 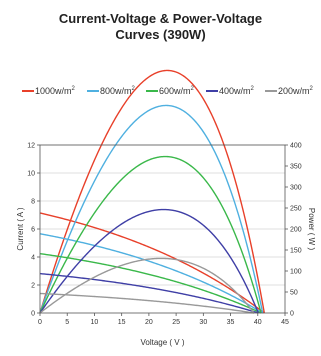 I want to click on y-left-tick-label-10: 10, so click(x=31, y=174).